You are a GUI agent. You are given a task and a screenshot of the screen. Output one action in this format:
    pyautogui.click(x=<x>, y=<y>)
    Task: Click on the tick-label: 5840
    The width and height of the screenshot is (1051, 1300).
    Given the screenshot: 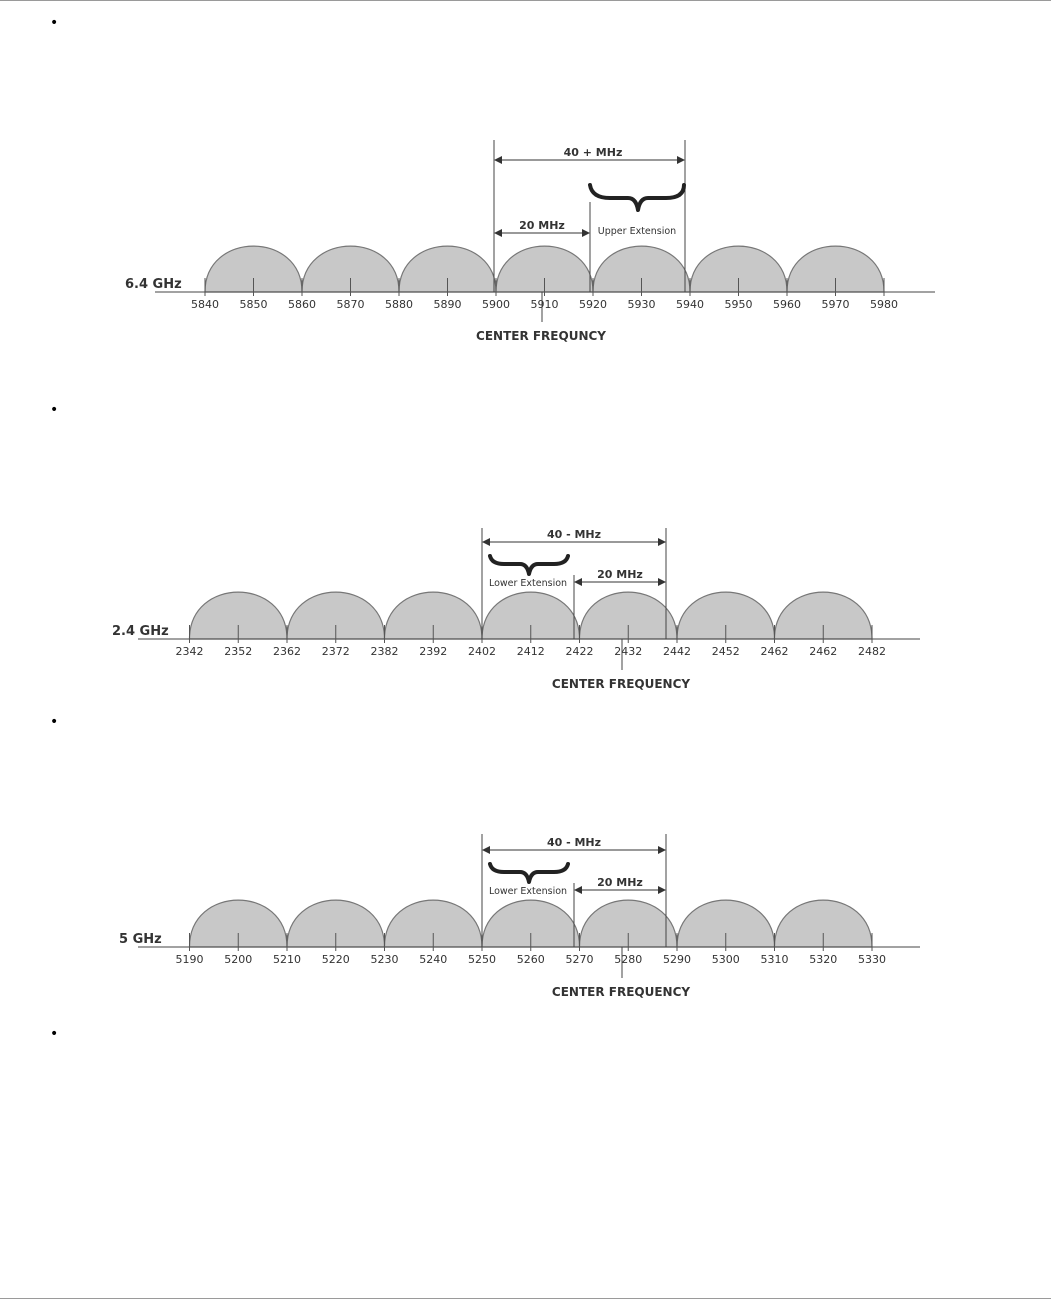 What is the action you would take?
    pyautogui.click(x=205, y=304)
    